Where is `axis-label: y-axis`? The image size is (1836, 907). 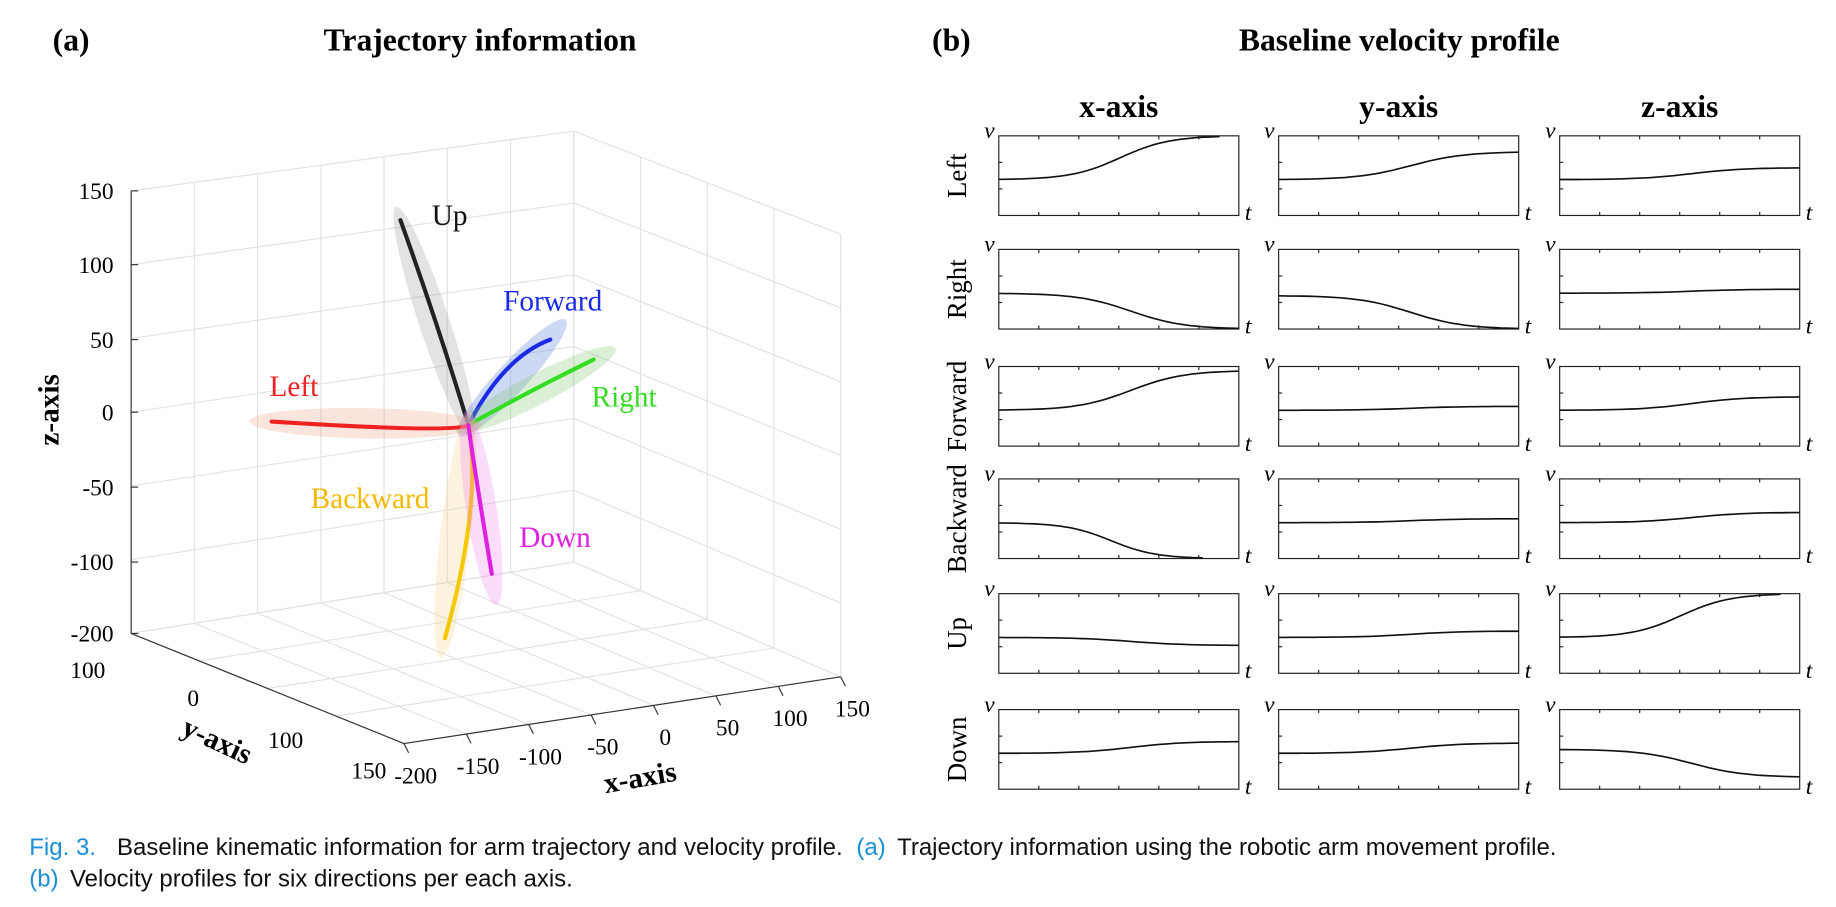
axis-label: y-axis is located at coordinates (217, 741).